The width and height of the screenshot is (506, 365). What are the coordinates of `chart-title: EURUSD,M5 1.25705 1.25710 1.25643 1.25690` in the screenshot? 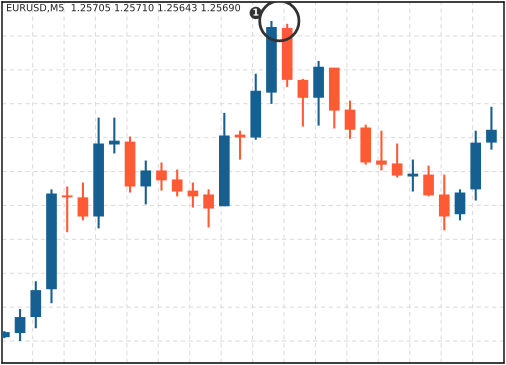 It's located at (123, 8).